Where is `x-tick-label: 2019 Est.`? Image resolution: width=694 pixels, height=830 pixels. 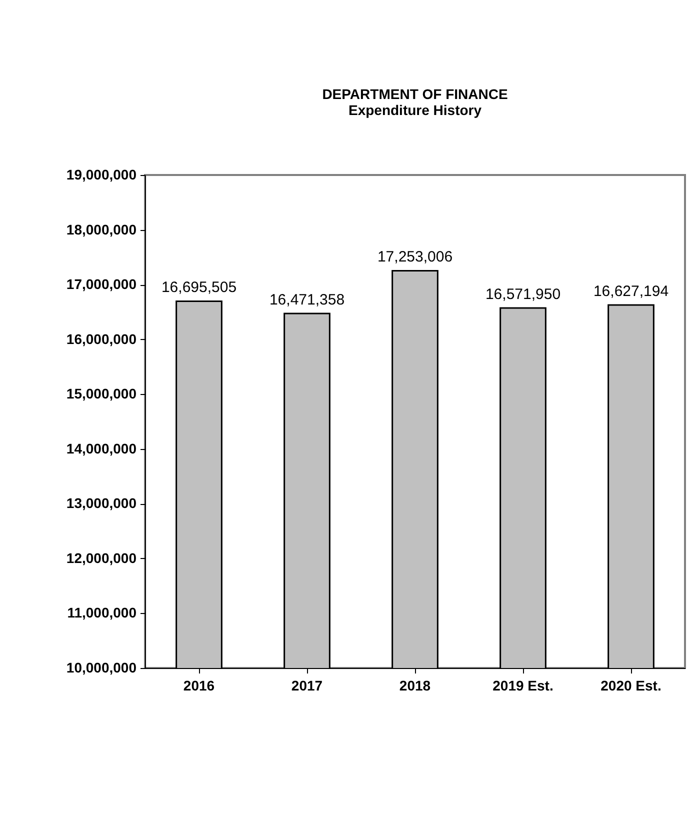
x-tick-label: 2019 Est. is located at coordinates (523, 686).